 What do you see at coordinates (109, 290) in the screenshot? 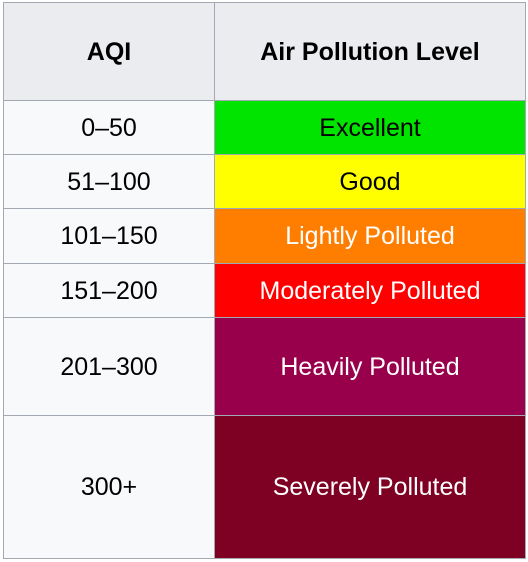
I see `aqi-range-cell: 151–200` at bounding box center [109, 290].